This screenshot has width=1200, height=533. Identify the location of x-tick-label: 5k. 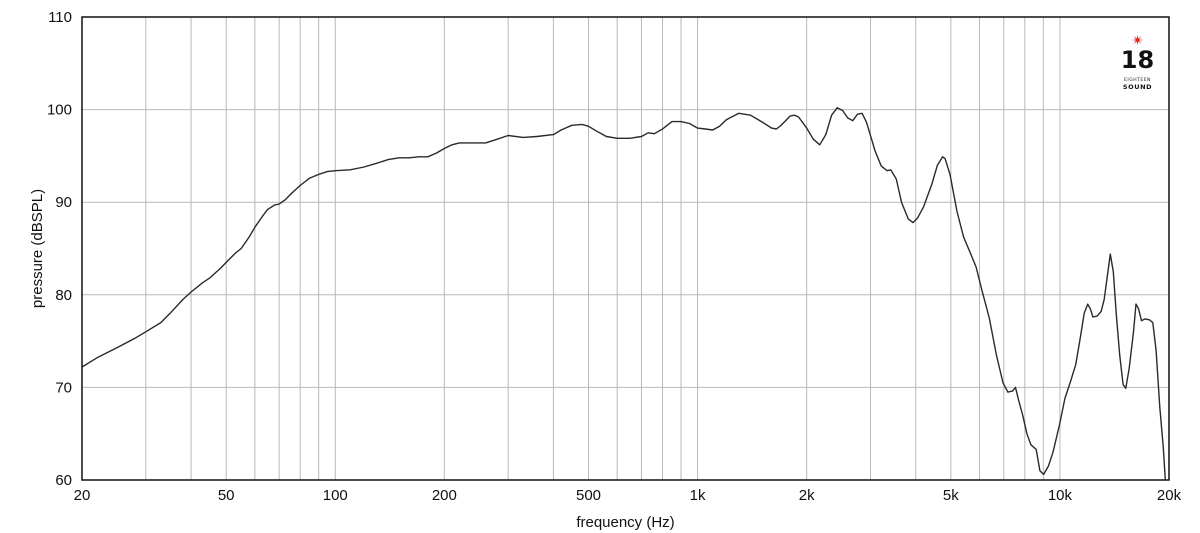
(951, 495).